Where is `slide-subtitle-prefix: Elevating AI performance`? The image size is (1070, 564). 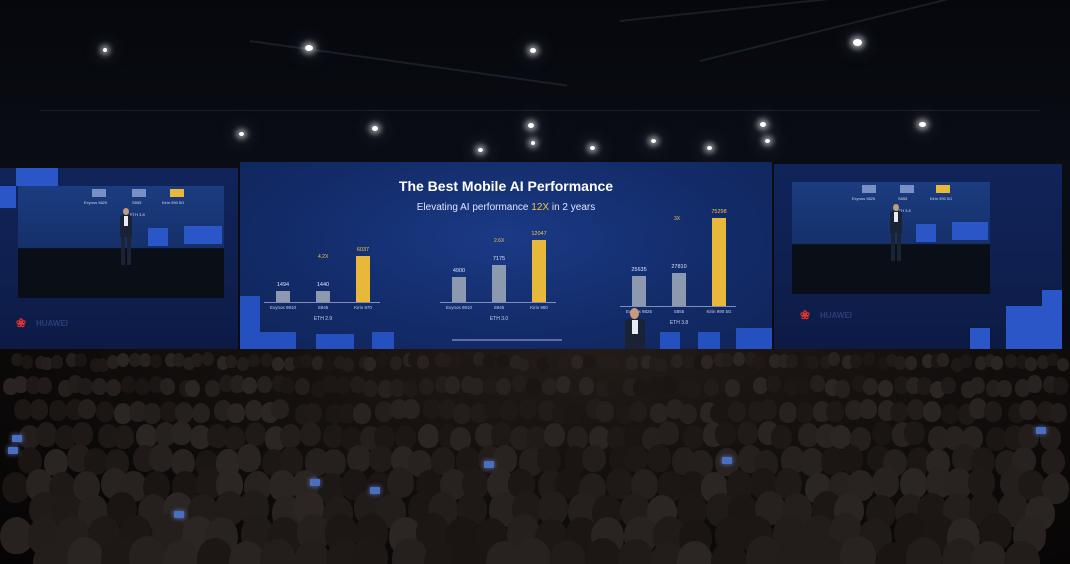 slide-subtitle-prefix: Elevating AI performance is located at coordinates (474, 207).